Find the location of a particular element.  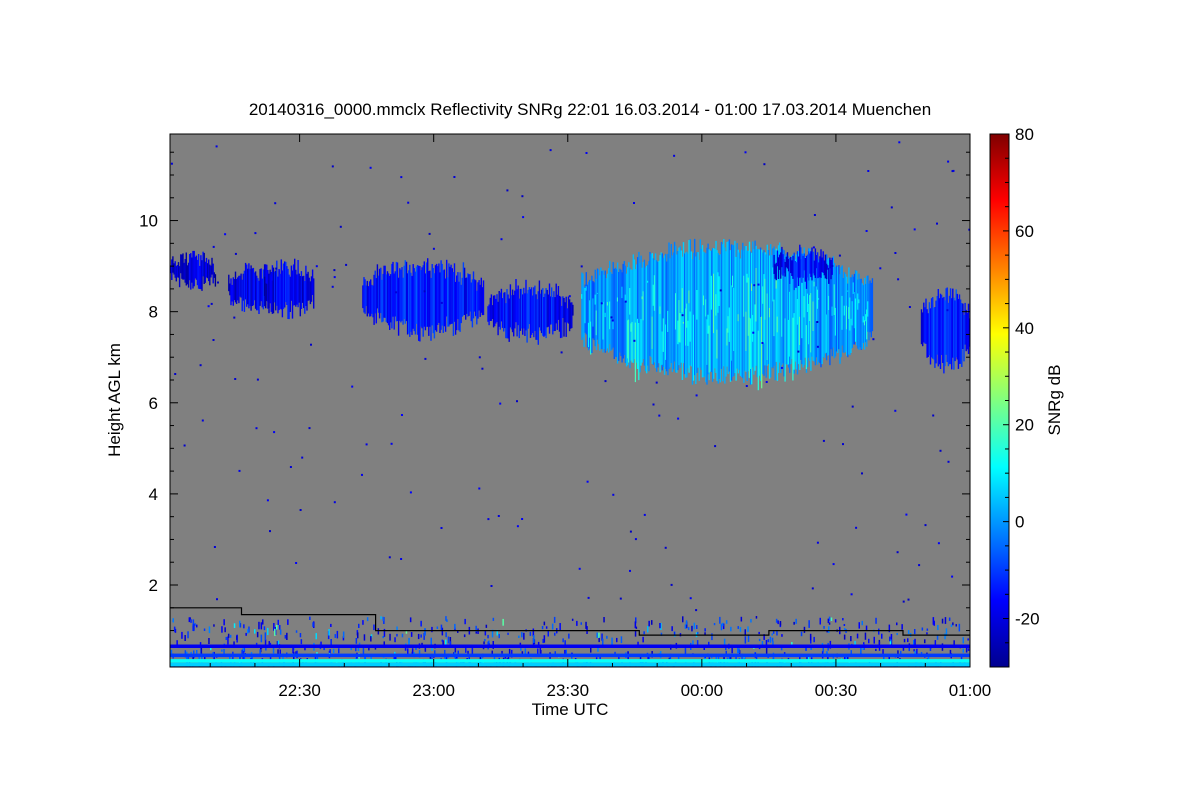

x-tick-label: 00:00 is located at coordinates (702, 690).